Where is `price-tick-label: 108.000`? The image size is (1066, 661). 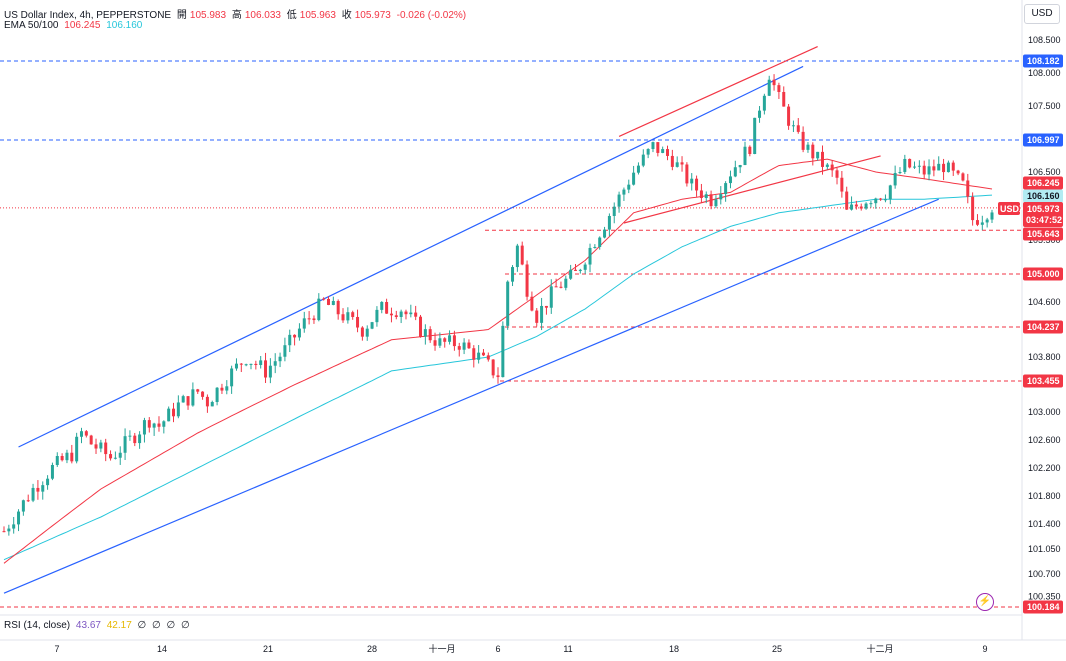
price-tick-label: 108.000 is located at coordinates (1044, 73).